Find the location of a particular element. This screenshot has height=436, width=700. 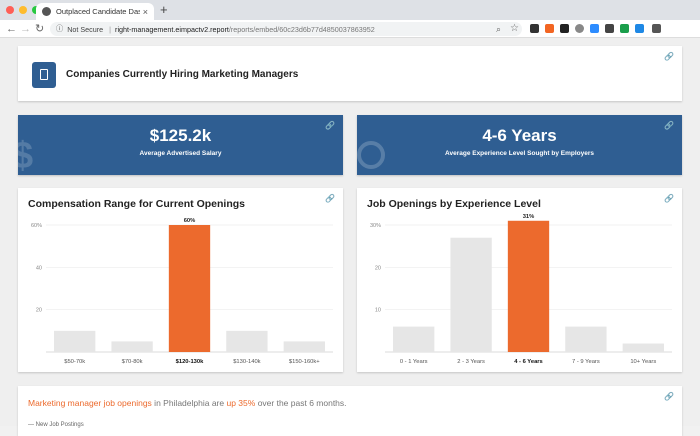

y-tick-label: 30% is located at coordinates (375, 226).